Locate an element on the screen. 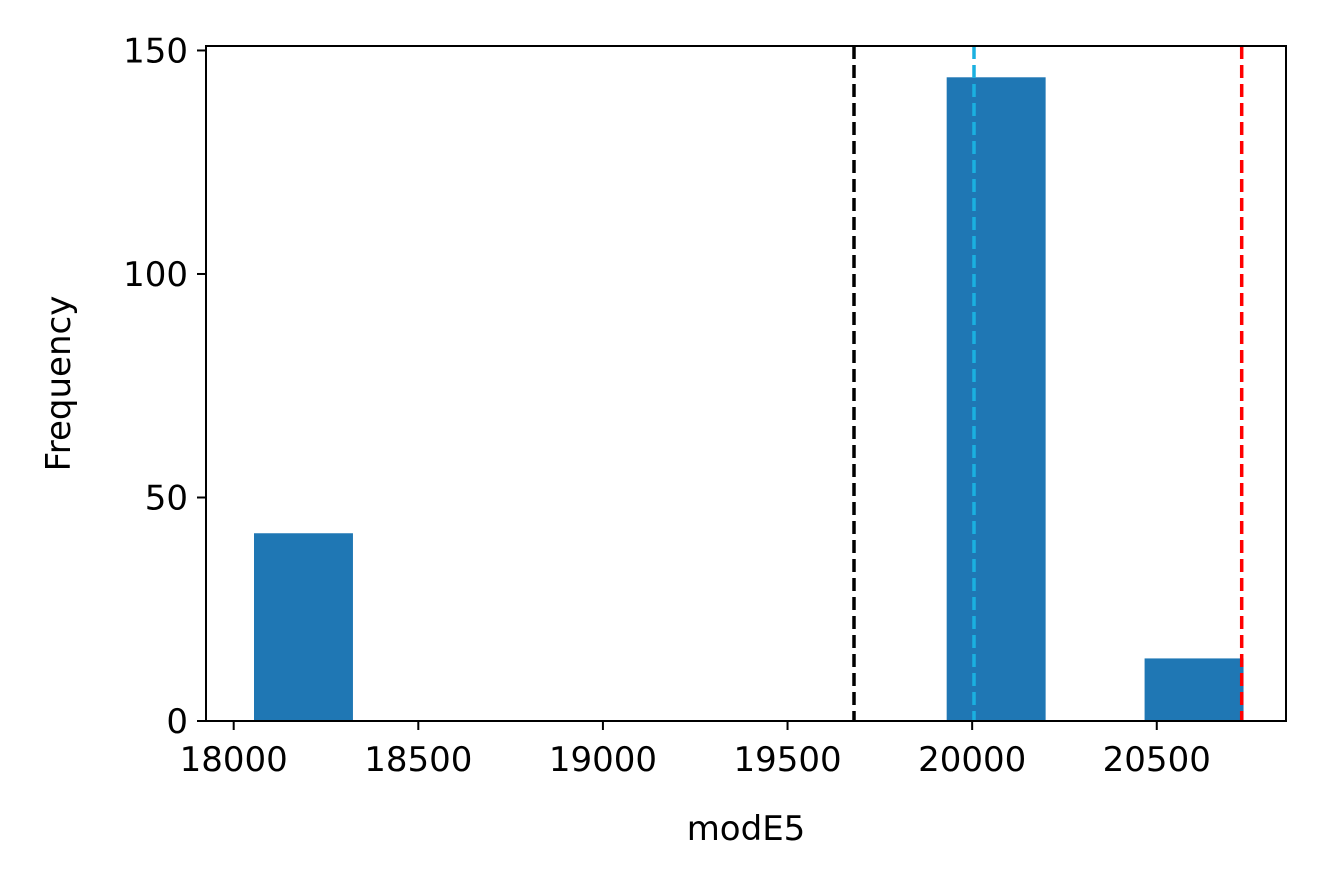  x-tick-label: 19500 is located at coordinates (787, 760).